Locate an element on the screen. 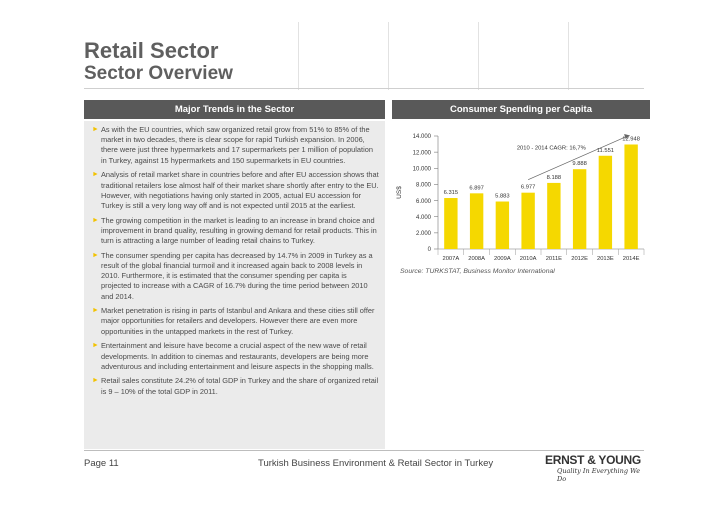  bar-value-label: 12.948 is located at coordinates (631, 139).